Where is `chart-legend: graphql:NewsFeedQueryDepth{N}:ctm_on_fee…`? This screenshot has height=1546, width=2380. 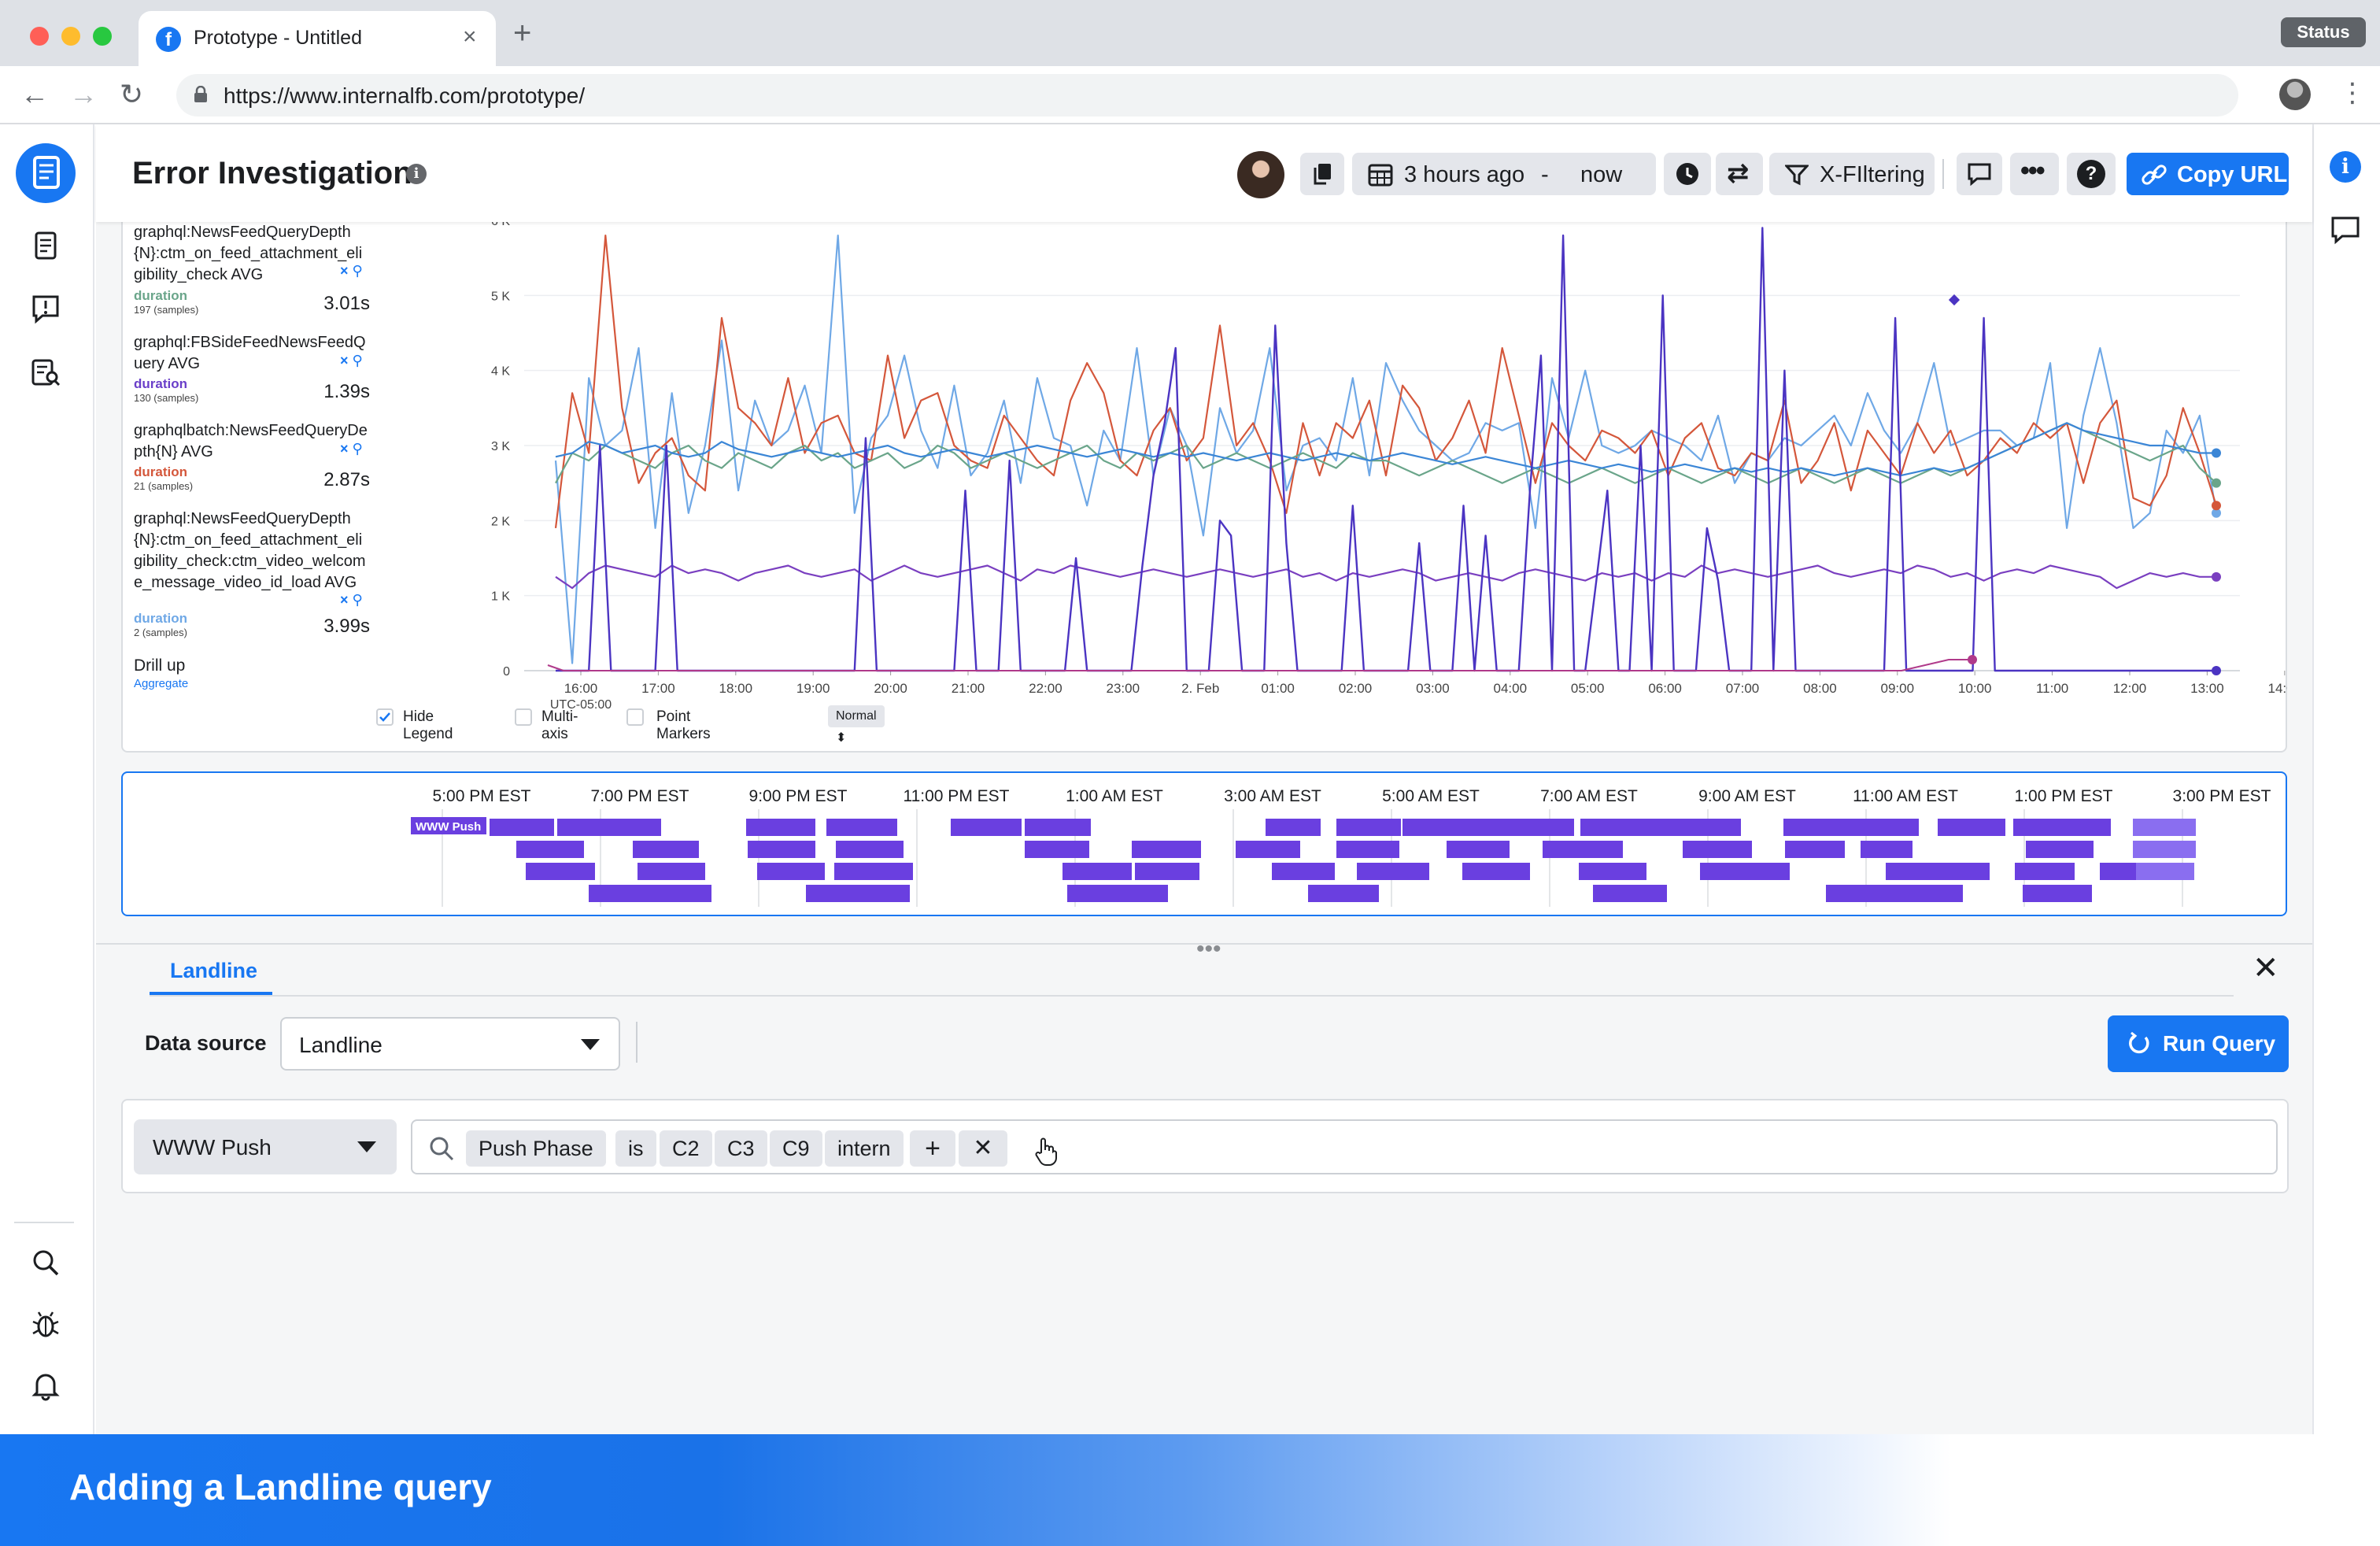
chart-legend: graphql:NewsFeedQueryDepth{N}:ctm_on_fee… is located at coordinates (255, 463).